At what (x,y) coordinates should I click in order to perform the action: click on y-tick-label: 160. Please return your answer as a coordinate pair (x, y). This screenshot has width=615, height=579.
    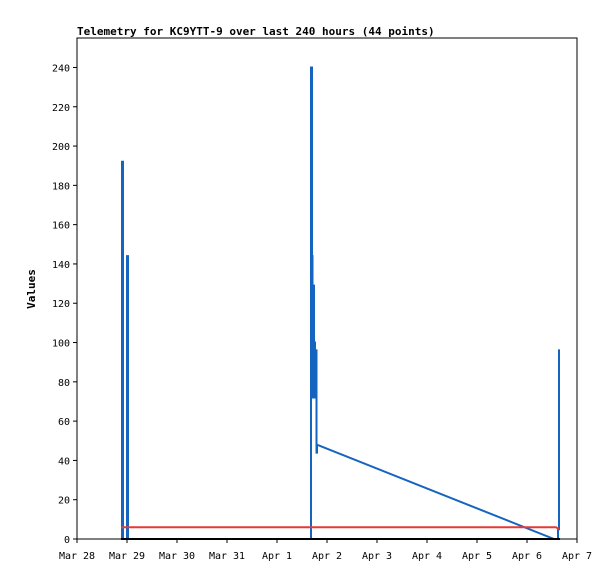
    Looking at the image, I should click on (61, 226).